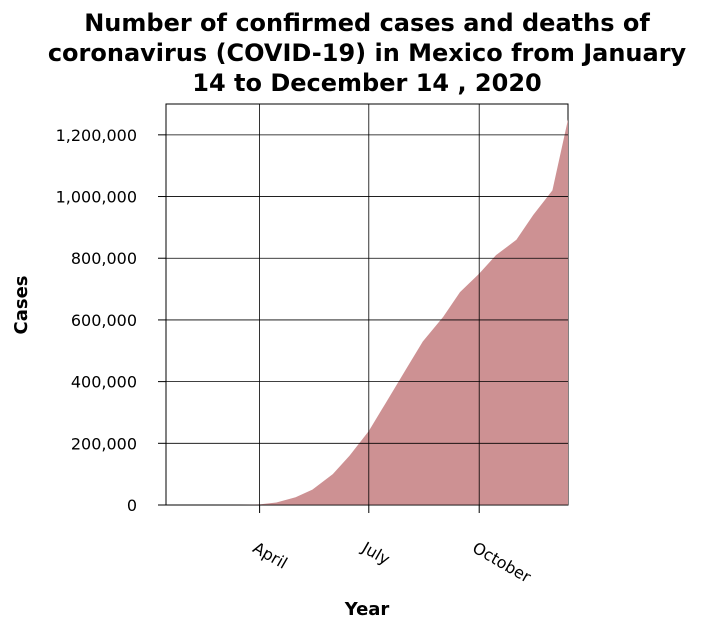 The image size is (722, 632). I want to click on y-tick-label-2: 400,000, so click(104, 382).